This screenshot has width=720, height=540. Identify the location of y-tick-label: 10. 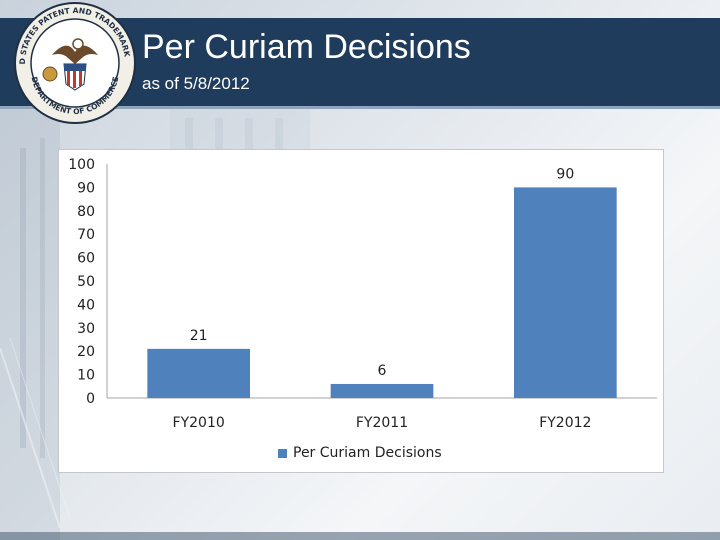
(86, 376).